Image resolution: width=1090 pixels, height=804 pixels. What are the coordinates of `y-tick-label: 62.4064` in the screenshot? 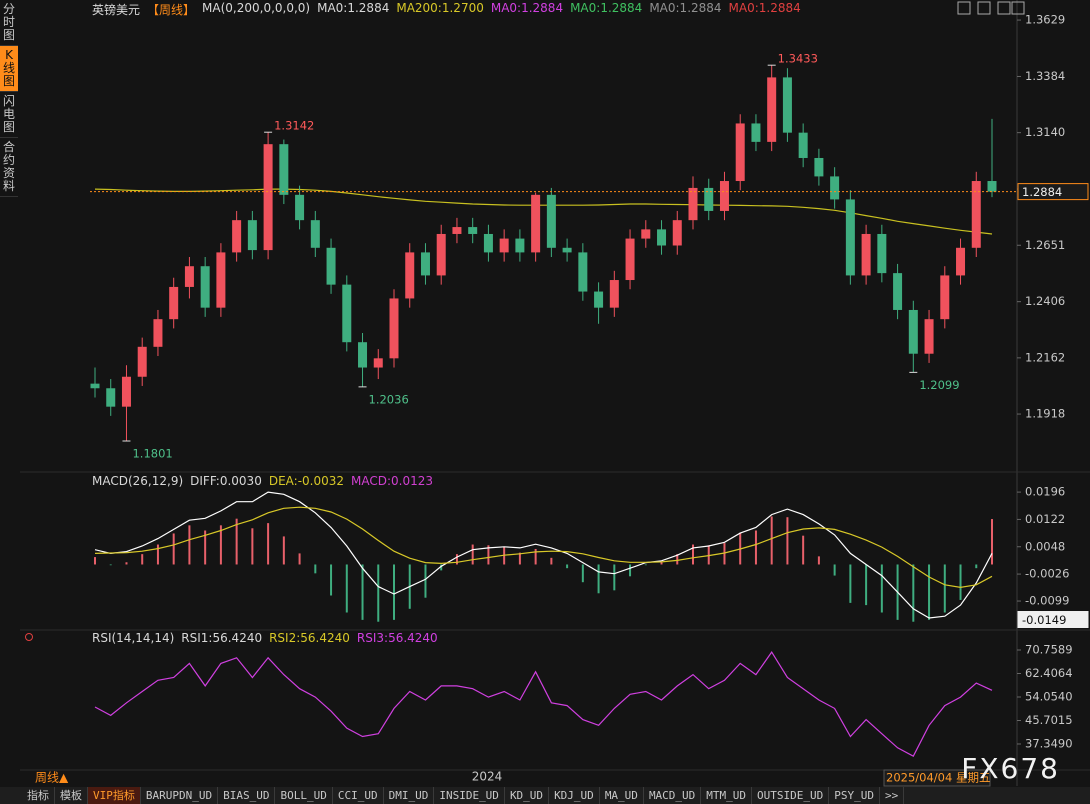 It's located at (1049, 673).